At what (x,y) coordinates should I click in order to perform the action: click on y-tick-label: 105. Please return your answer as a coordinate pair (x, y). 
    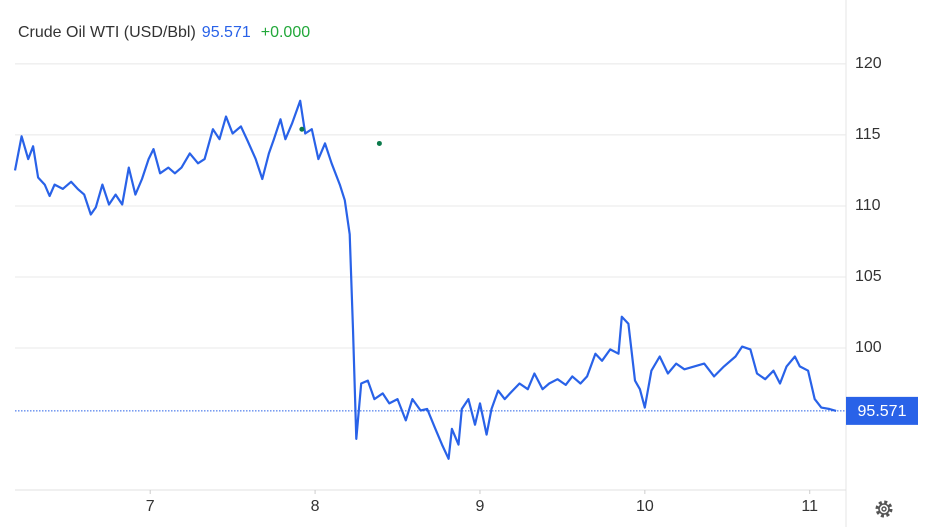
    Looking at the image, I should click on (868, 276).